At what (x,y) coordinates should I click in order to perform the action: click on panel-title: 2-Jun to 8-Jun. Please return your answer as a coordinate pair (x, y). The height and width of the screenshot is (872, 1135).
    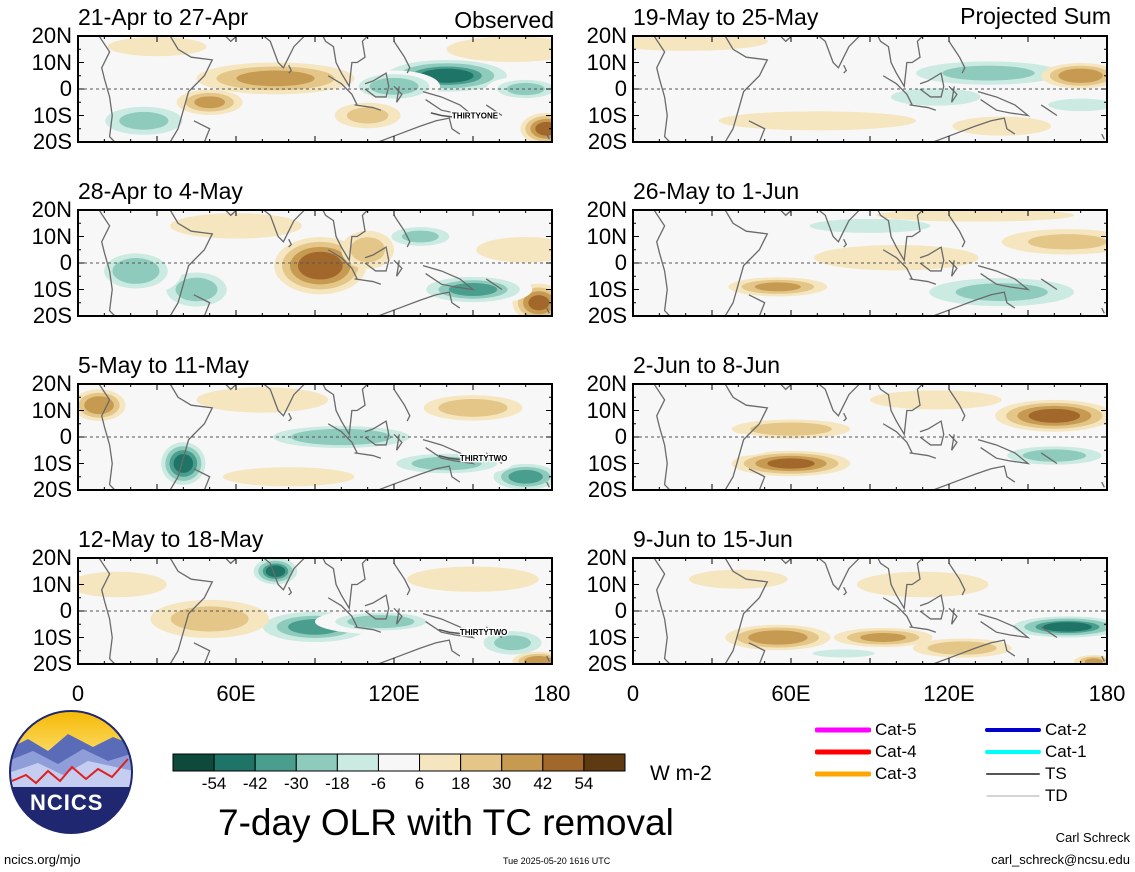
    Looking at the image, I should click on (707, 365).